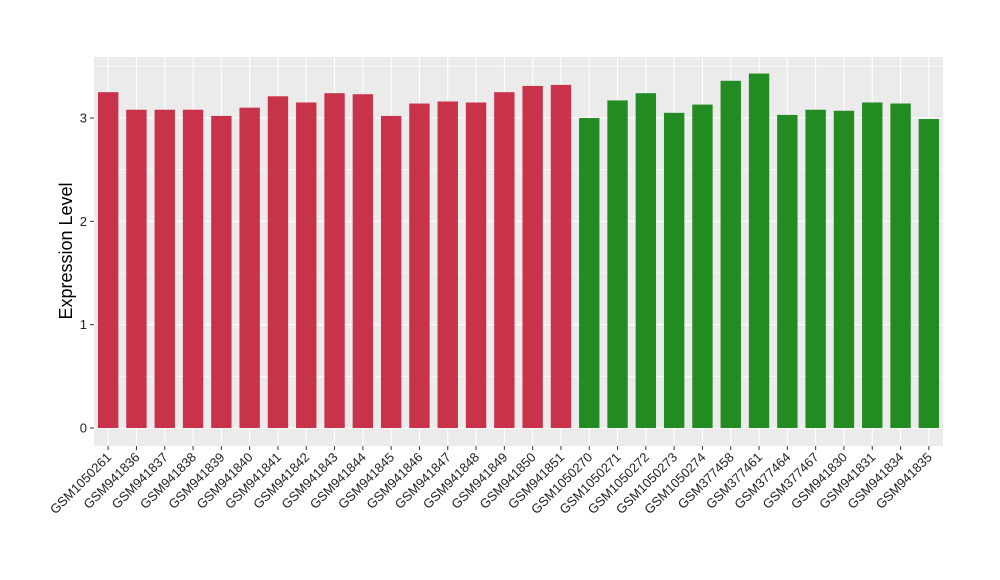  Describe the element at coordinates (83, 221) in the screenshot. I see `y-tick-label: 2` at that location.